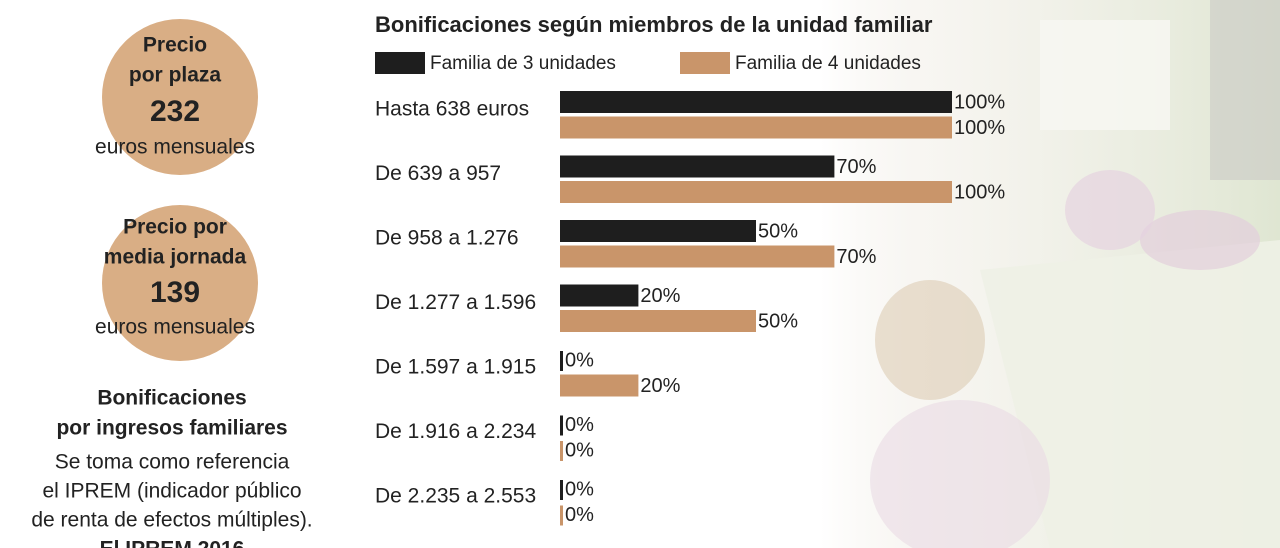 The image size is (1280, 548). I want to click on legend-label: Familia de 3 unidades, so click(523, 63).